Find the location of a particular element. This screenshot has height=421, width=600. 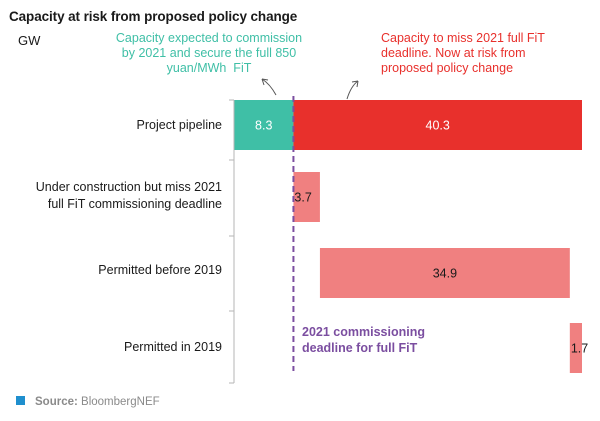

category-label: Permitted before 2019 is located at coordinates (112, 270).